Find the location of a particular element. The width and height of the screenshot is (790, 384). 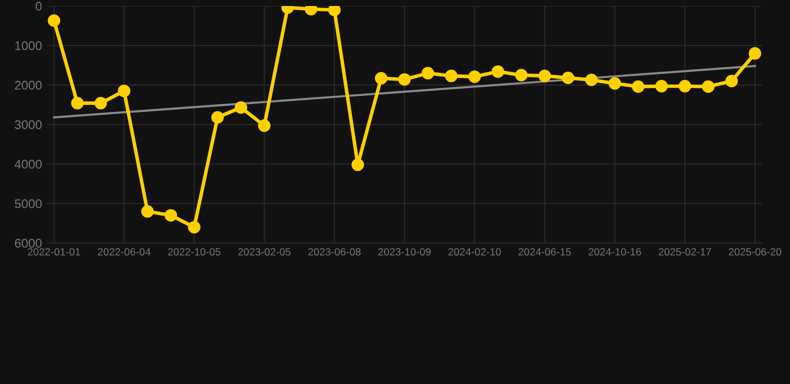

y-tick-label: 5000 is located at coordinates (28, 203).